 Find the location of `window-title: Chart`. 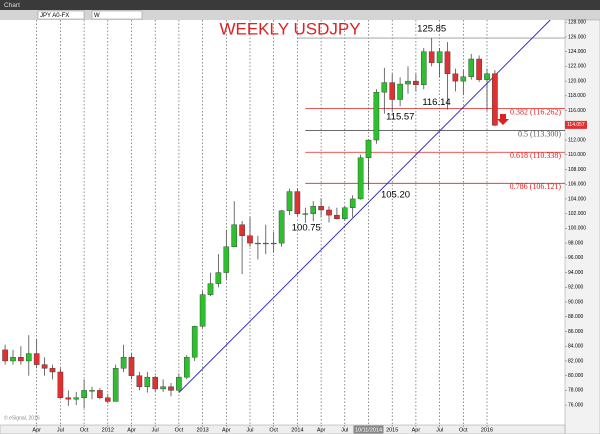

window-title: Chart is located at coordinates (12, 5).